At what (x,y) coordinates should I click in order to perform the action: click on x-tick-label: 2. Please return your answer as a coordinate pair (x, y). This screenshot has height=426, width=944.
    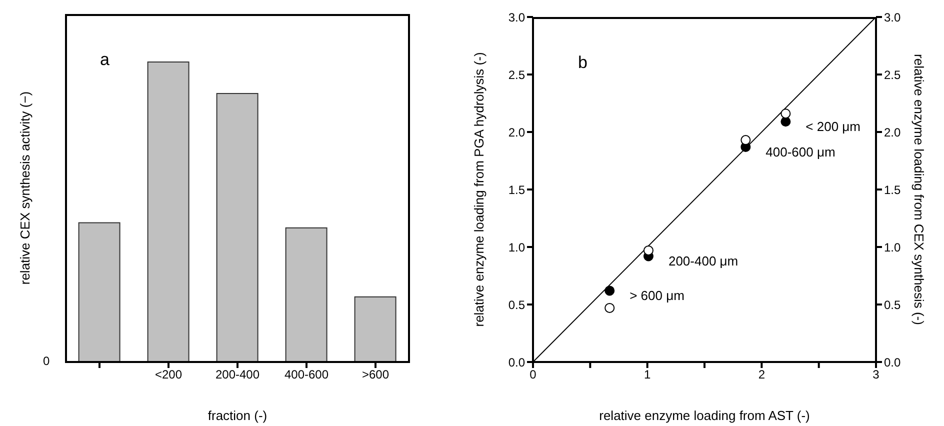
    Looking at the image, I should click on (762, 375).